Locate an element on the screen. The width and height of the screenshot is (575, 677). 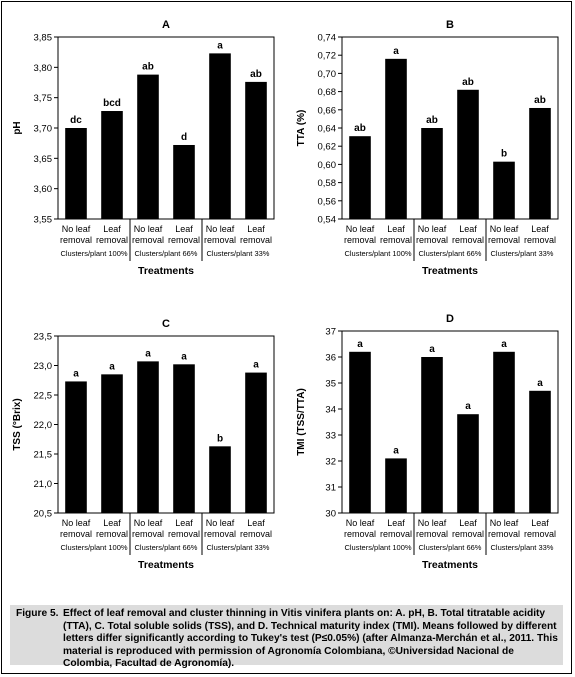
chart-b-ytick-label: 0,74 is located at coordinates (327, 38).